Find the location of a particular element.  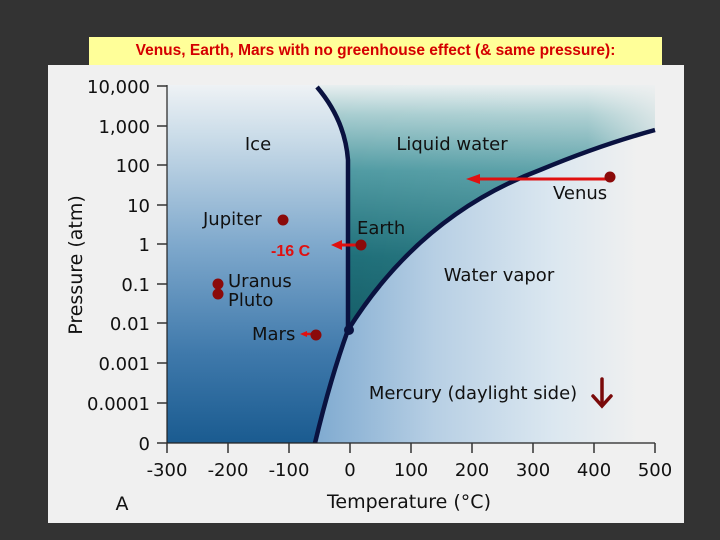

x-tick-label: 200 is located at coordinates (472, 470).